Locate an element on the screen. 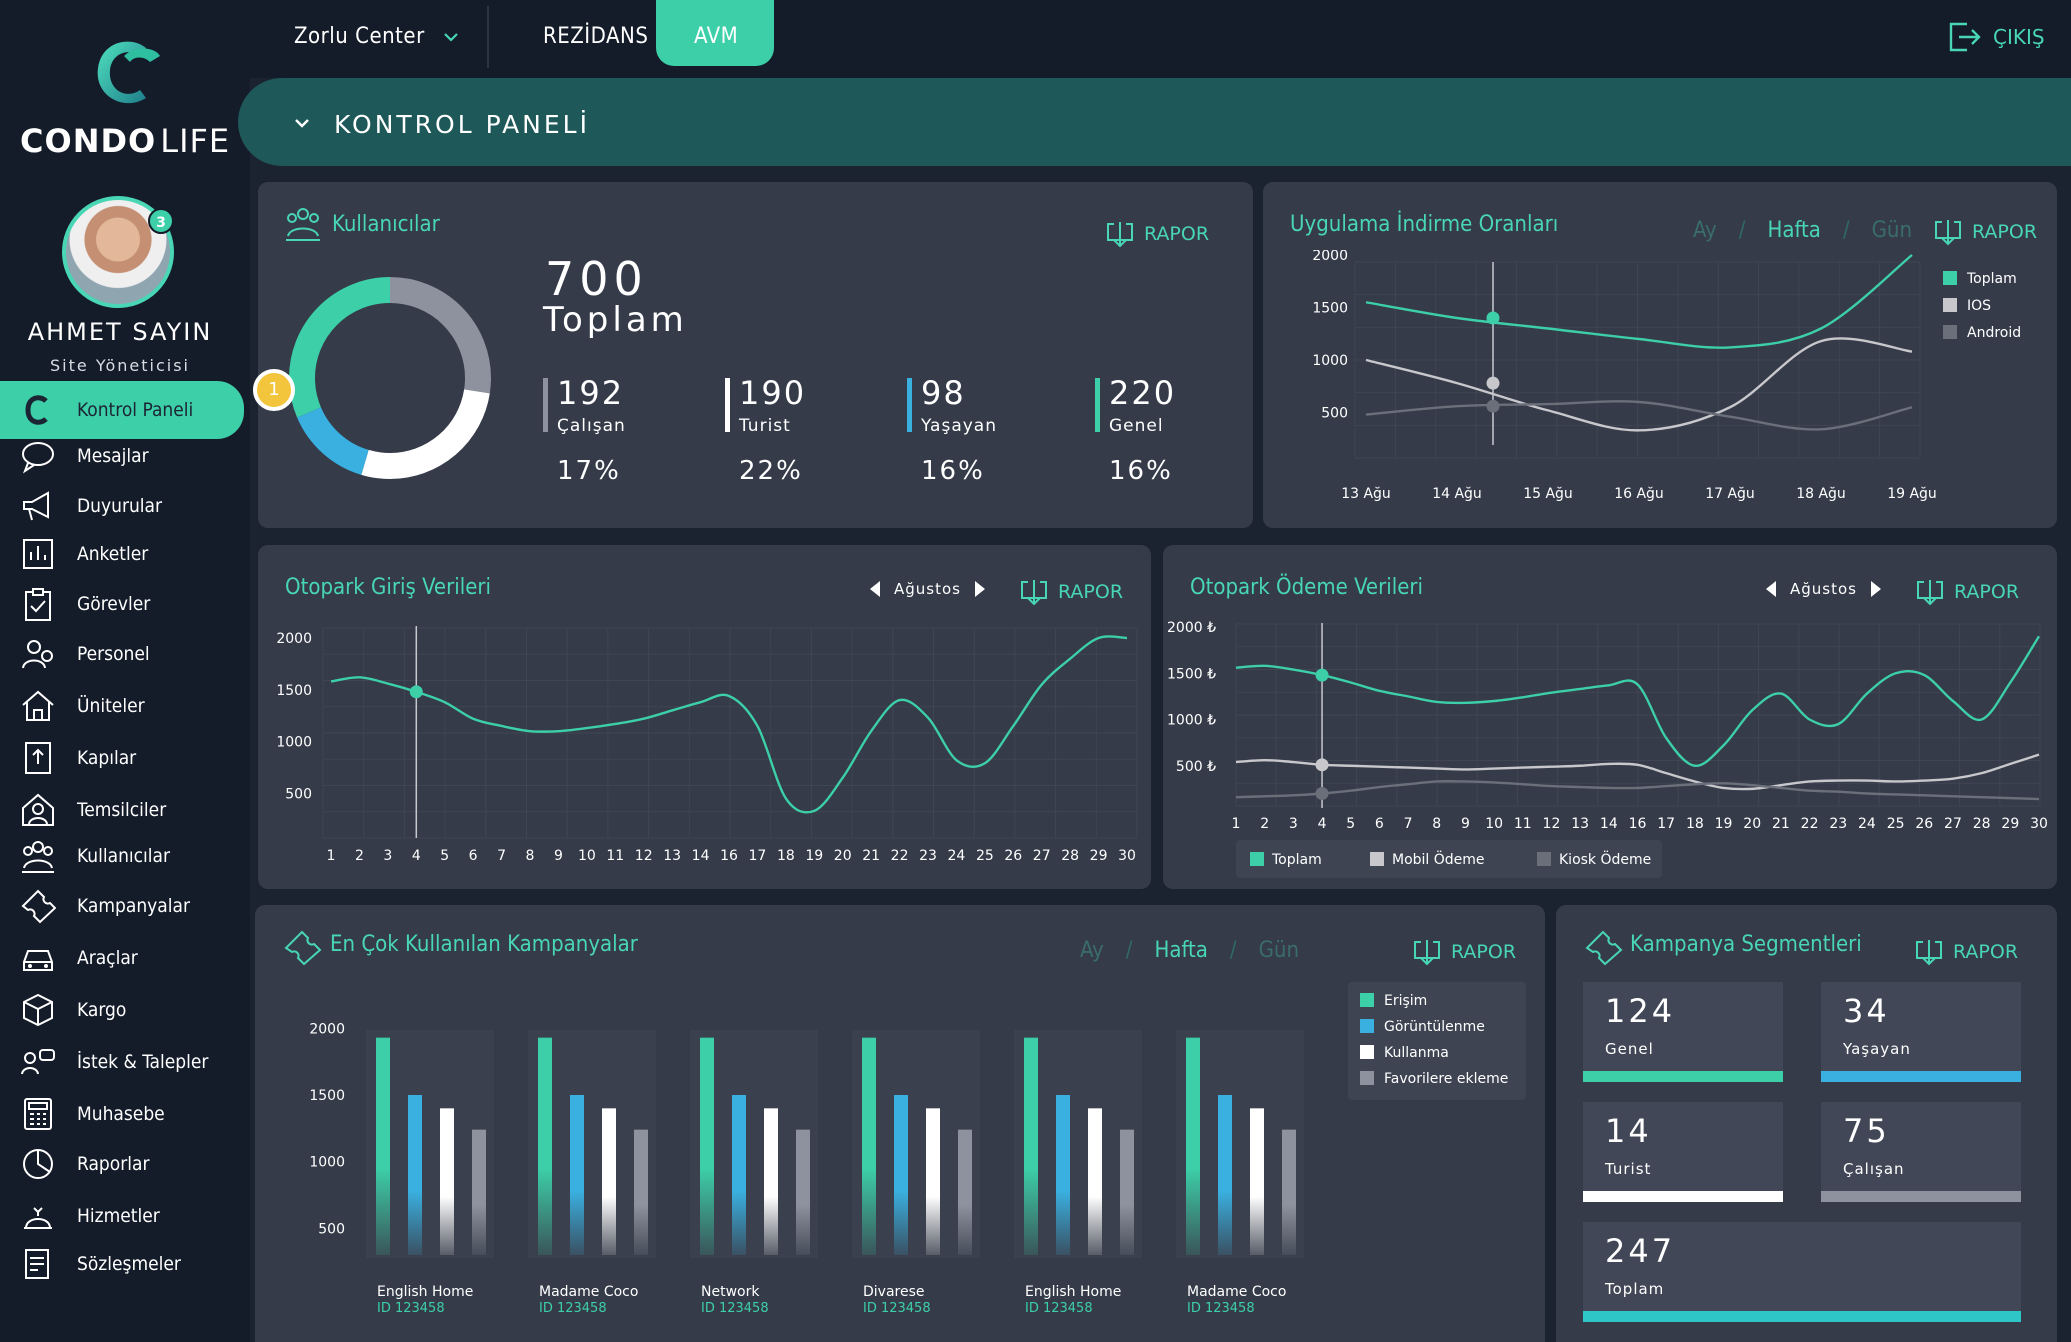 This screenshot has width=2071, height=1342. logout-button: ÇIKIŞ is located at coordinates (1996, 37).